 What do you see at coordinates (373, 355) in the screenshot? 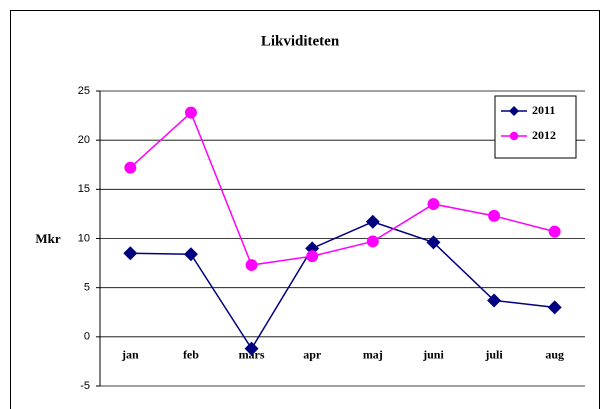
I see `x-tick-label: maj` at bounding box center [373, 355].